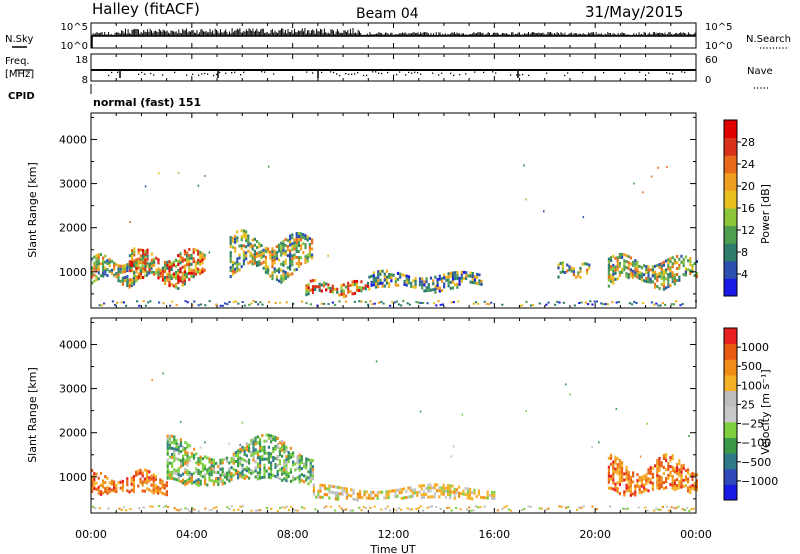 Image resolution: width=800 pixels, height=554 pixels. What do you see at coordinates (718, 46) in the screenshot?
I see `nsearch-bottom-label: 10^0` at bounding box center [718, 46].